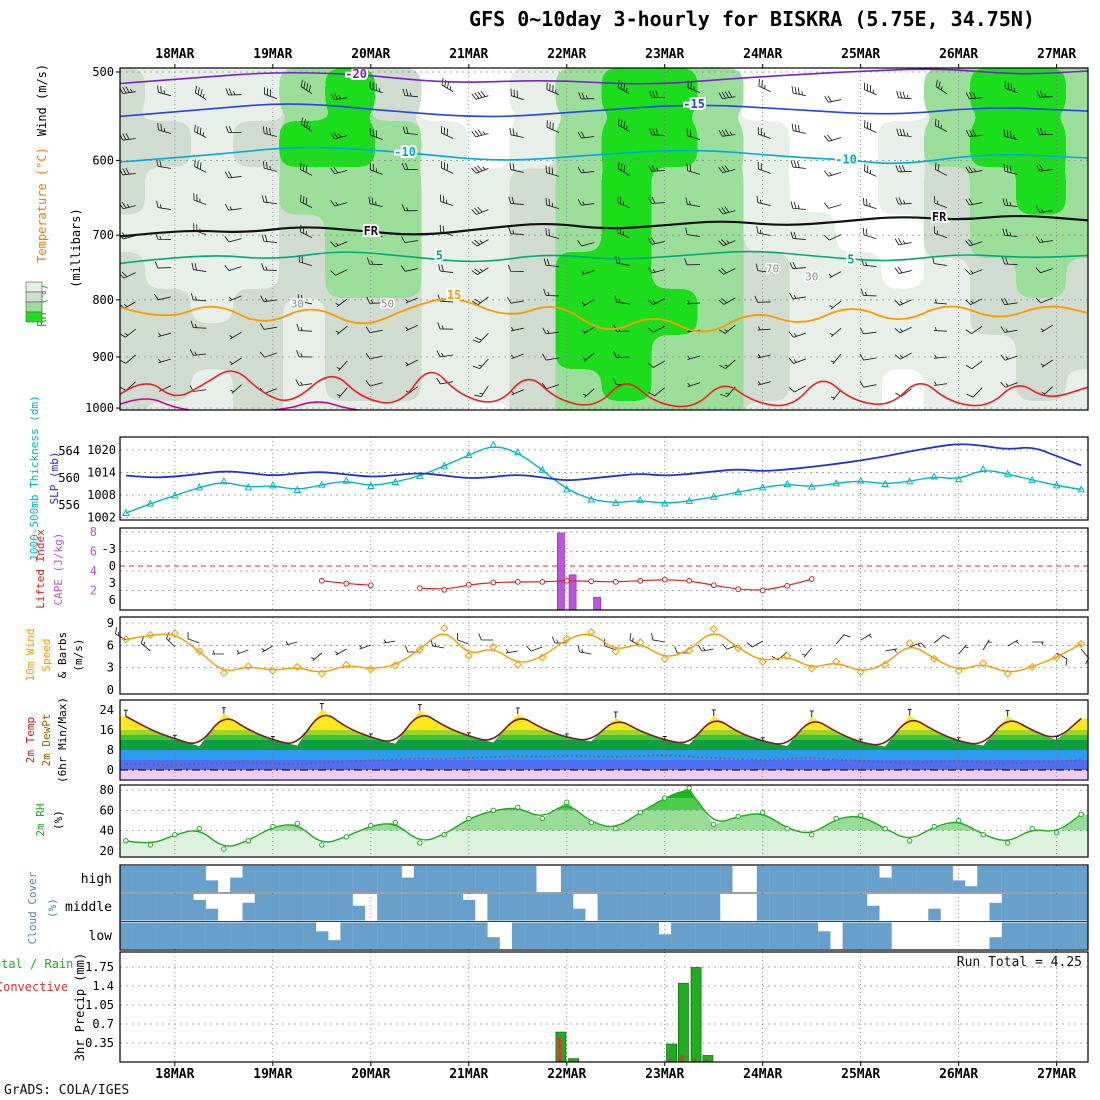  I want to click on date-label-top: 21MAR, so click(468, 54).